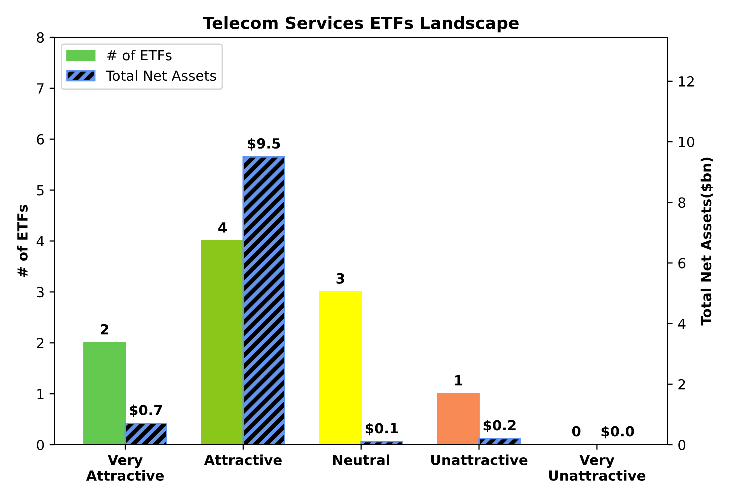 This screenshot has width=730, height=500. Describe the element at coordinates (161, 76) in the screenshot. I see `legend-label: Total Net Assets` at that location.